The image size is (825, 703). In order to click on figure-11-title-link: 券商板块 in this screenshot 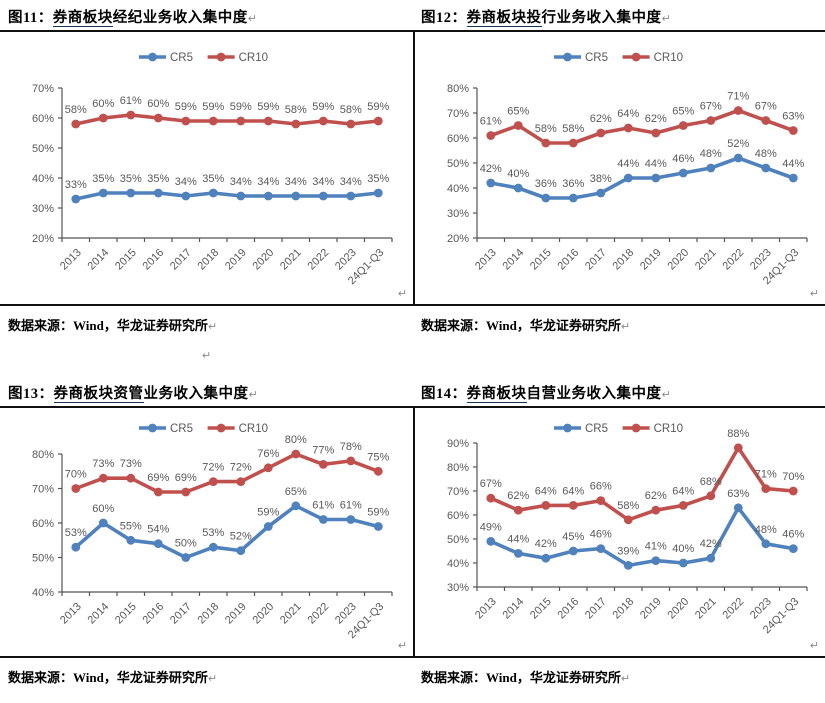, I will do `click(82, 18)`.